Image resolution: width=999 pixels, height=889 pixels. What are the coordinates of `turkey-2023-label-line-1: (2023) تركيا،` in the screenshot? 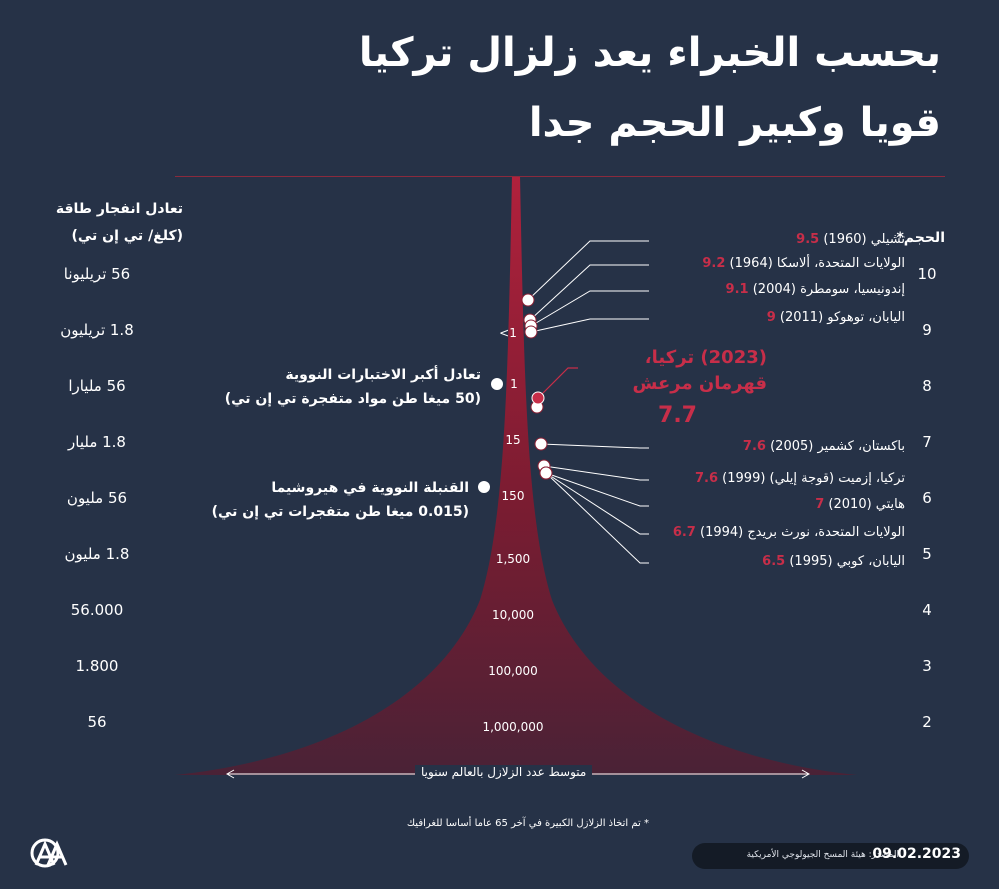 It's located at (705, 357).